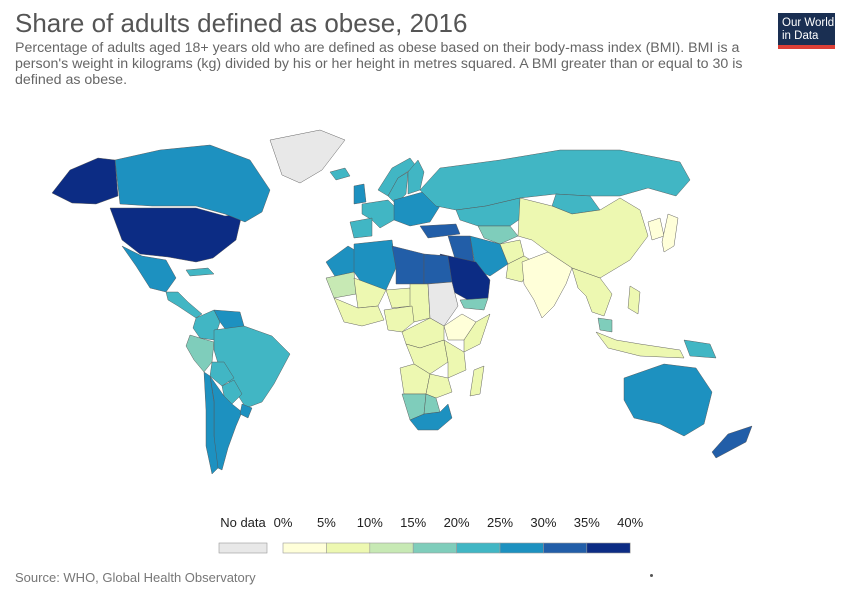  Describe the element at coordinates (651, 575) in the screenshot. I see `footer-dot` at that location.